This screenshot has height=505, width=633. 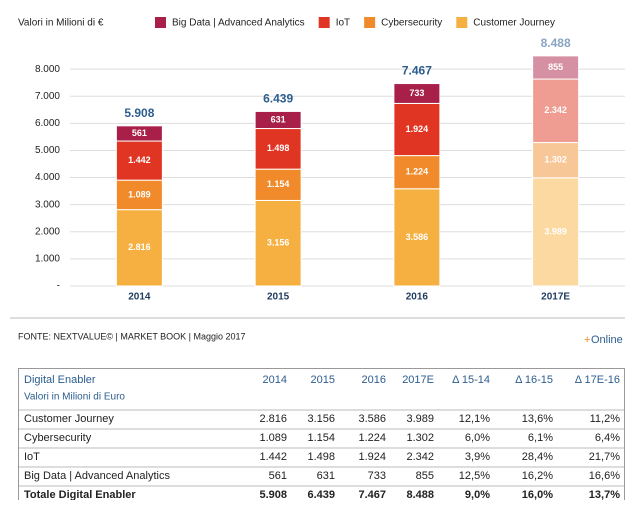 I want to click on table-cell: 3,9%, so click(x=477, y=457).